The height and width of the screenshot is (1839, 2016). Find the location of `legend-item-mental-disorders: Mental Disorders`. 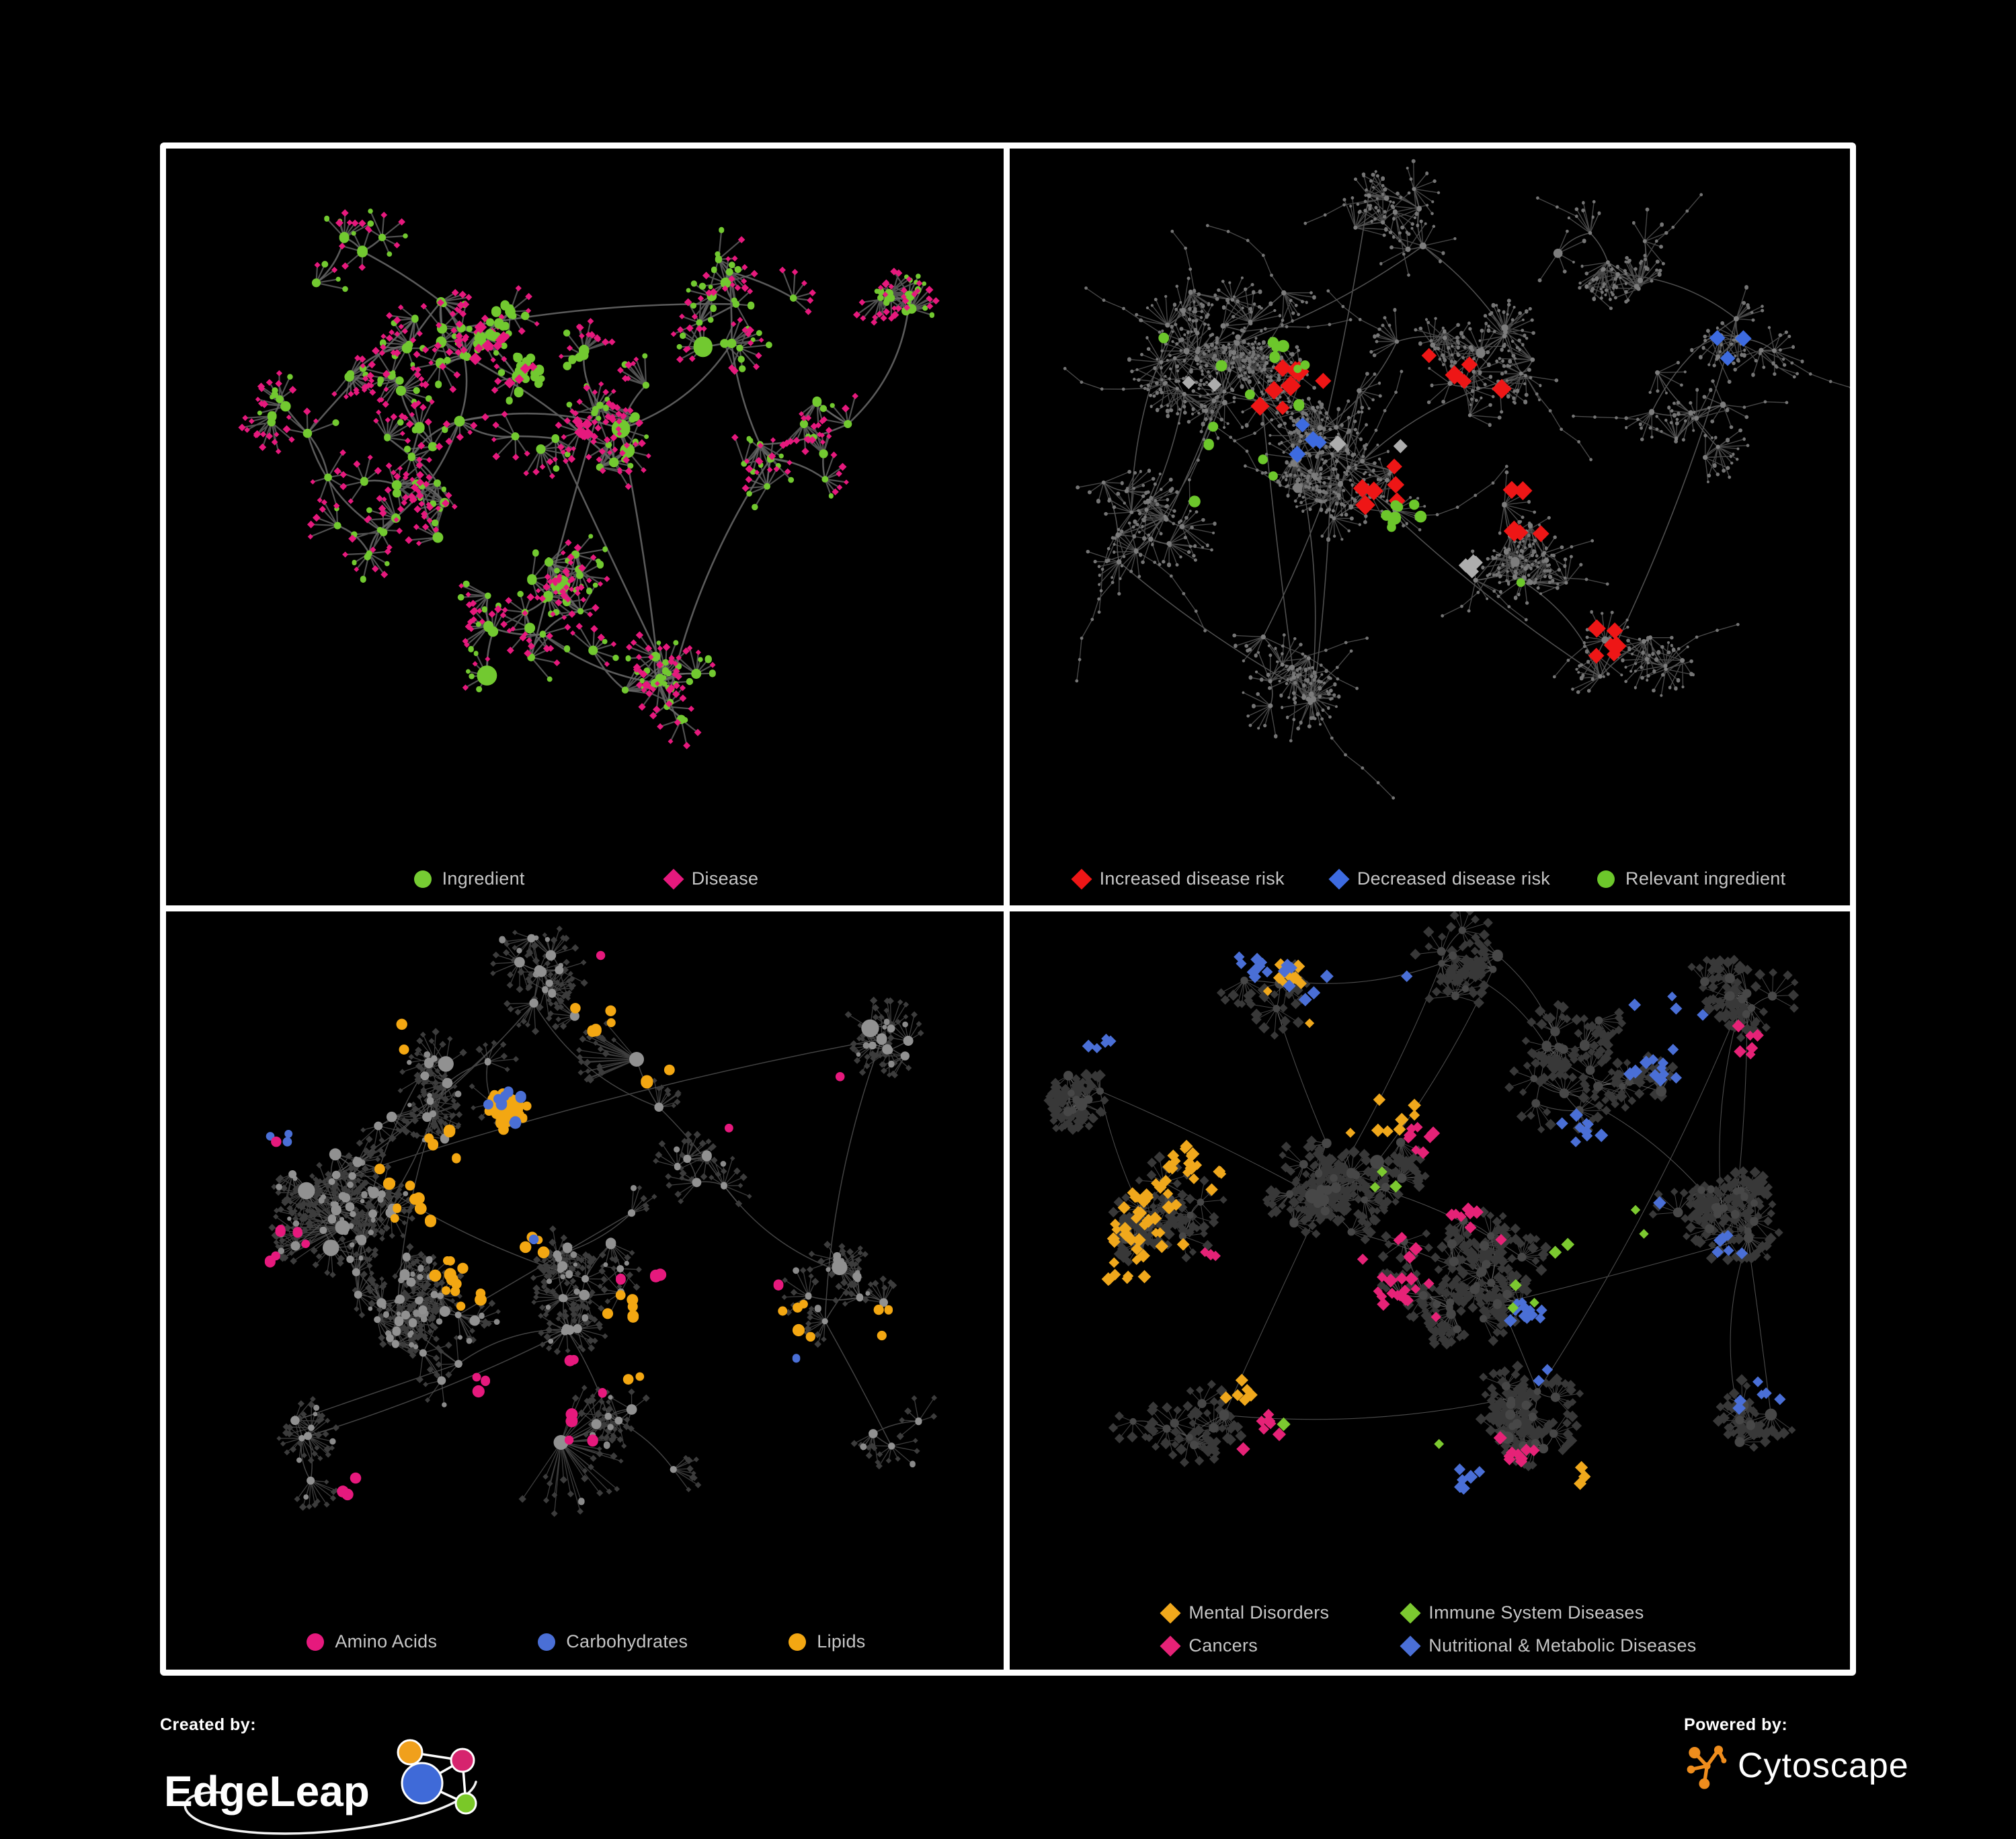

legend-item-mental-disorders: Mental Disorders is located at coordinates (1245, 1613).